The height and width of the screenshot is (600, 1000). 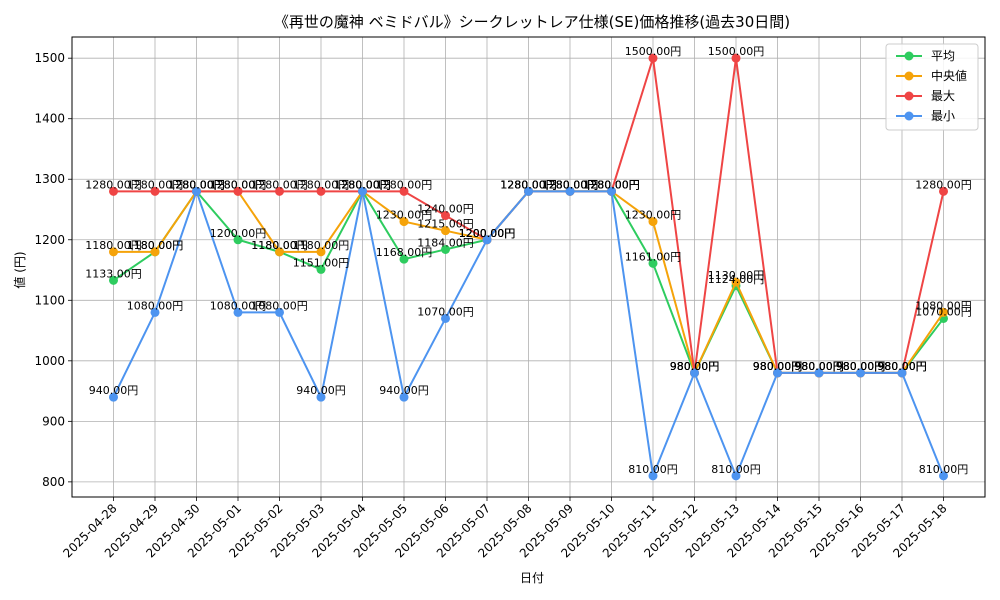 I want to click on data-label: 1133.00円, so click(x=113, y=273).